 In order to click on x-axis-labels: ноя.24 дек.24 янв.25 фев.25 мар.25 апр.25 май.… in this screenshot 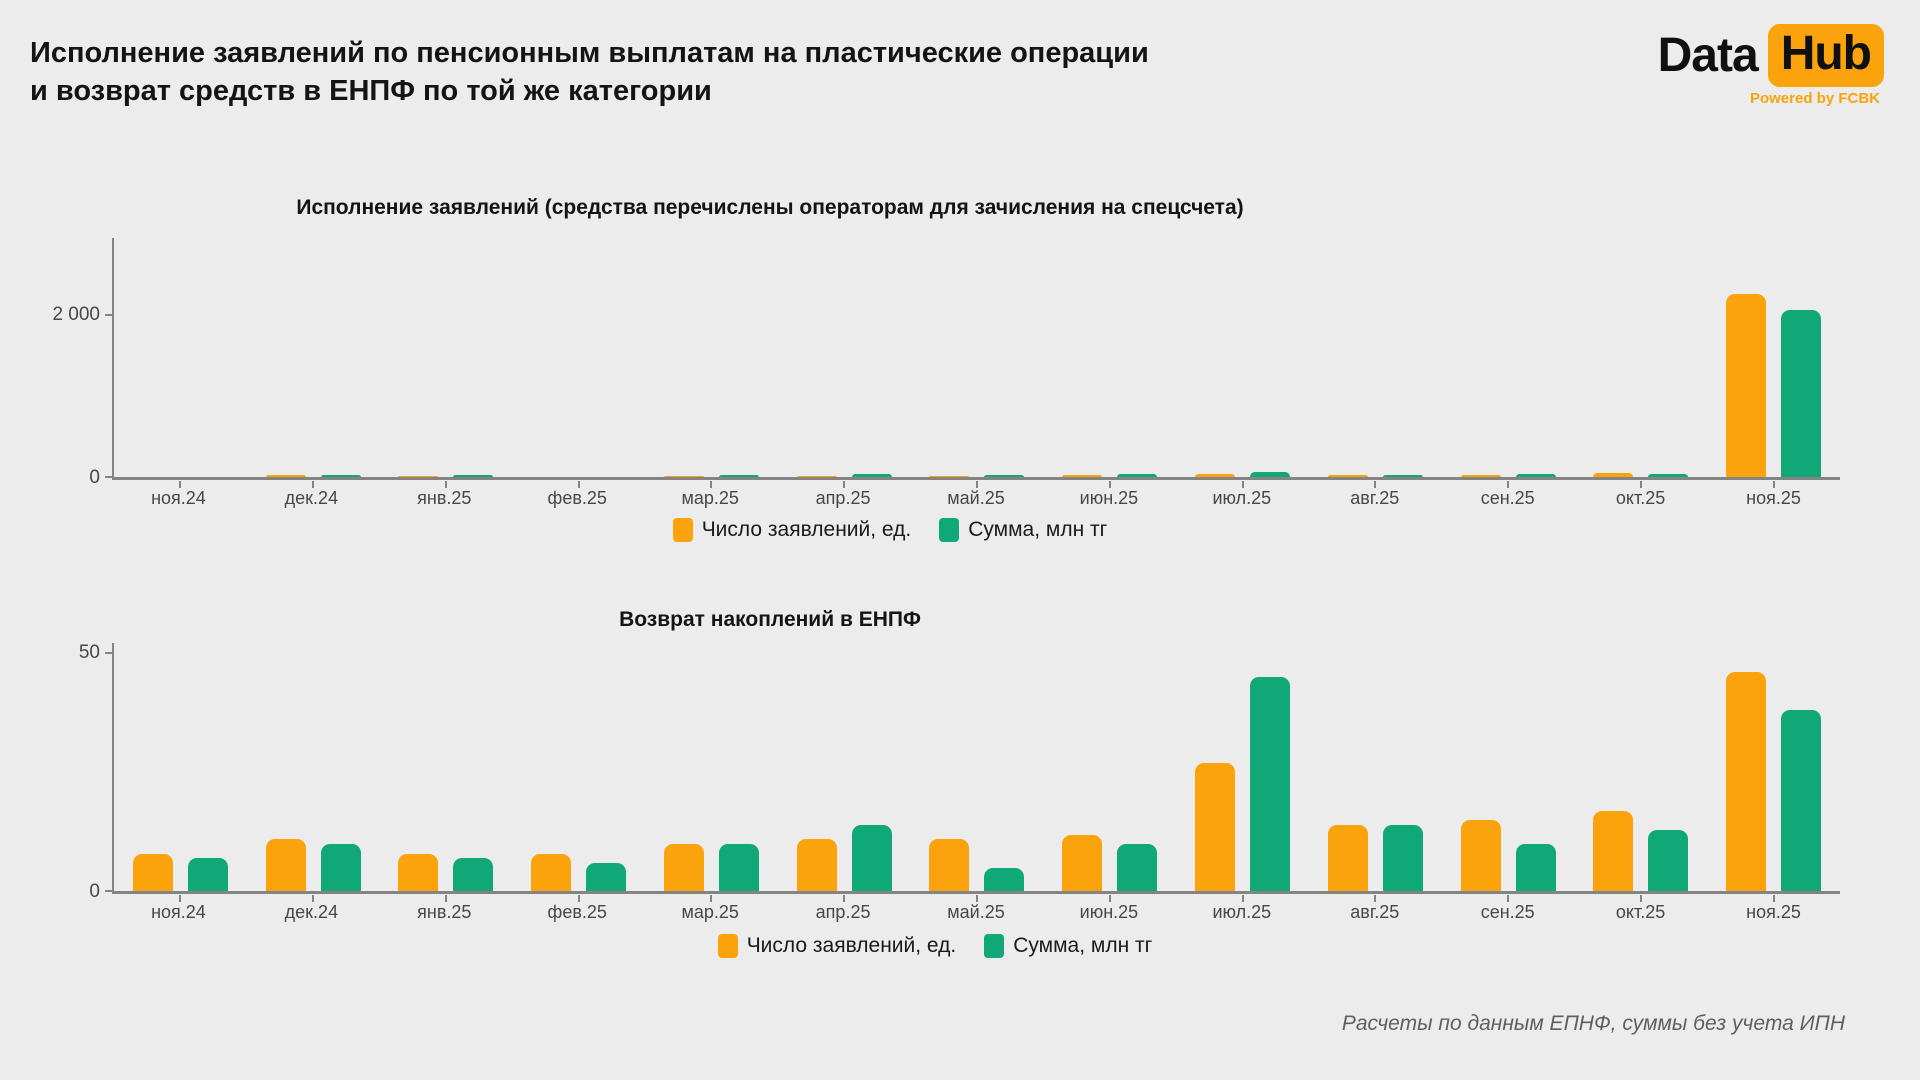, I will do `click(976, 912)`.